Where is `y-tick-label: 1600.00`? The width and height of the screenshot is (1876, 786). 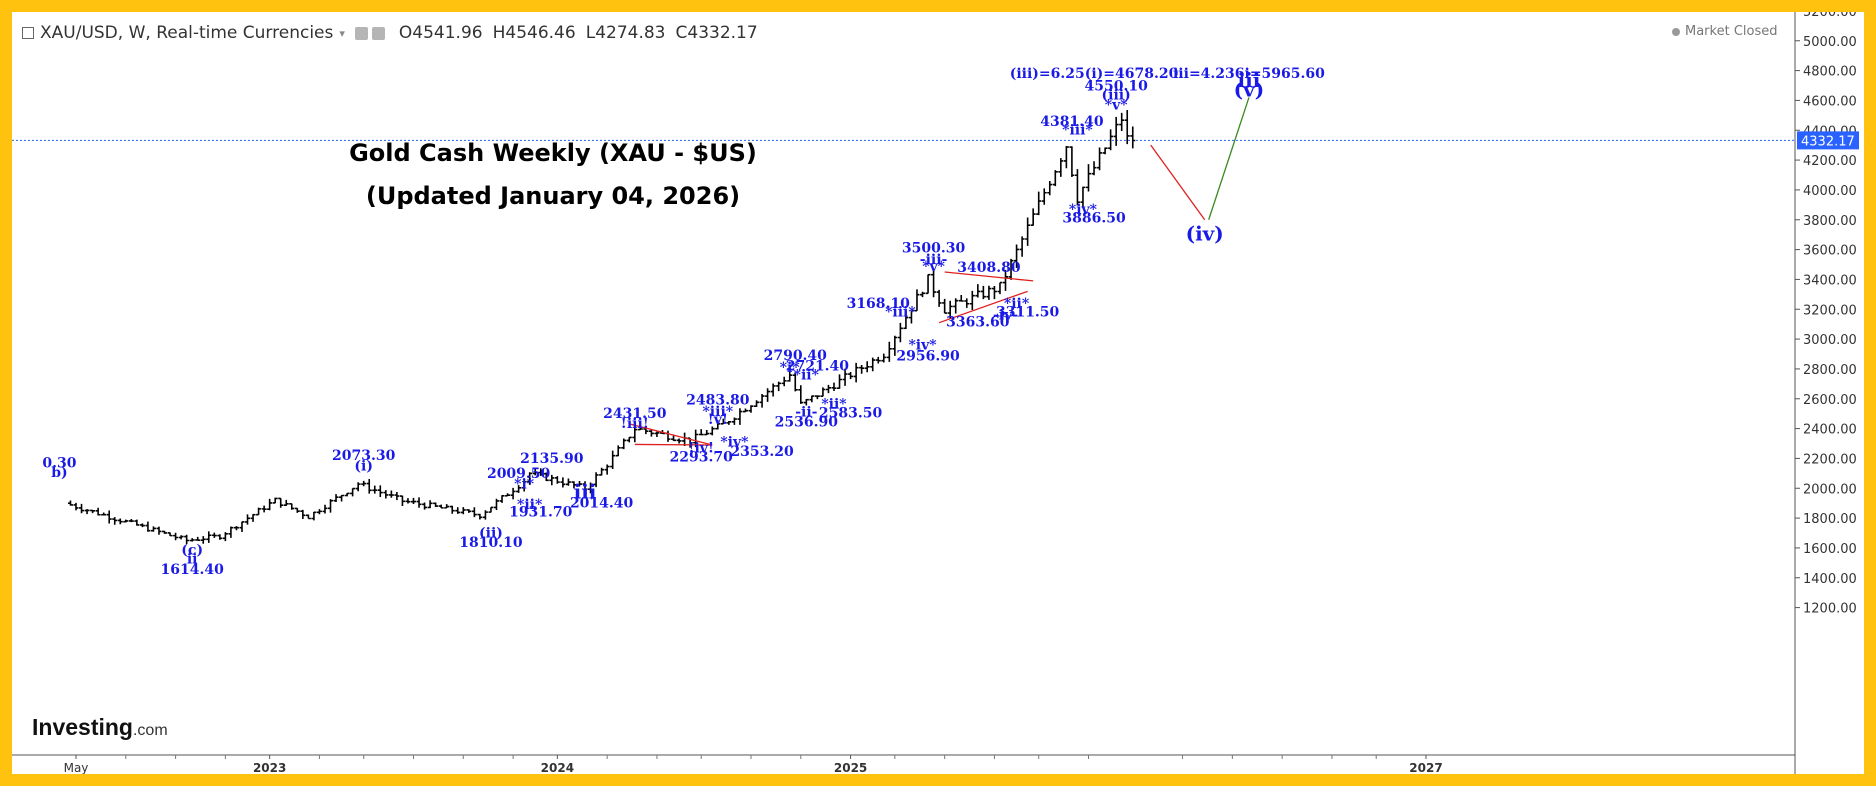 y-tick-label: 1600.00 is located at coordinates (1830, 549).